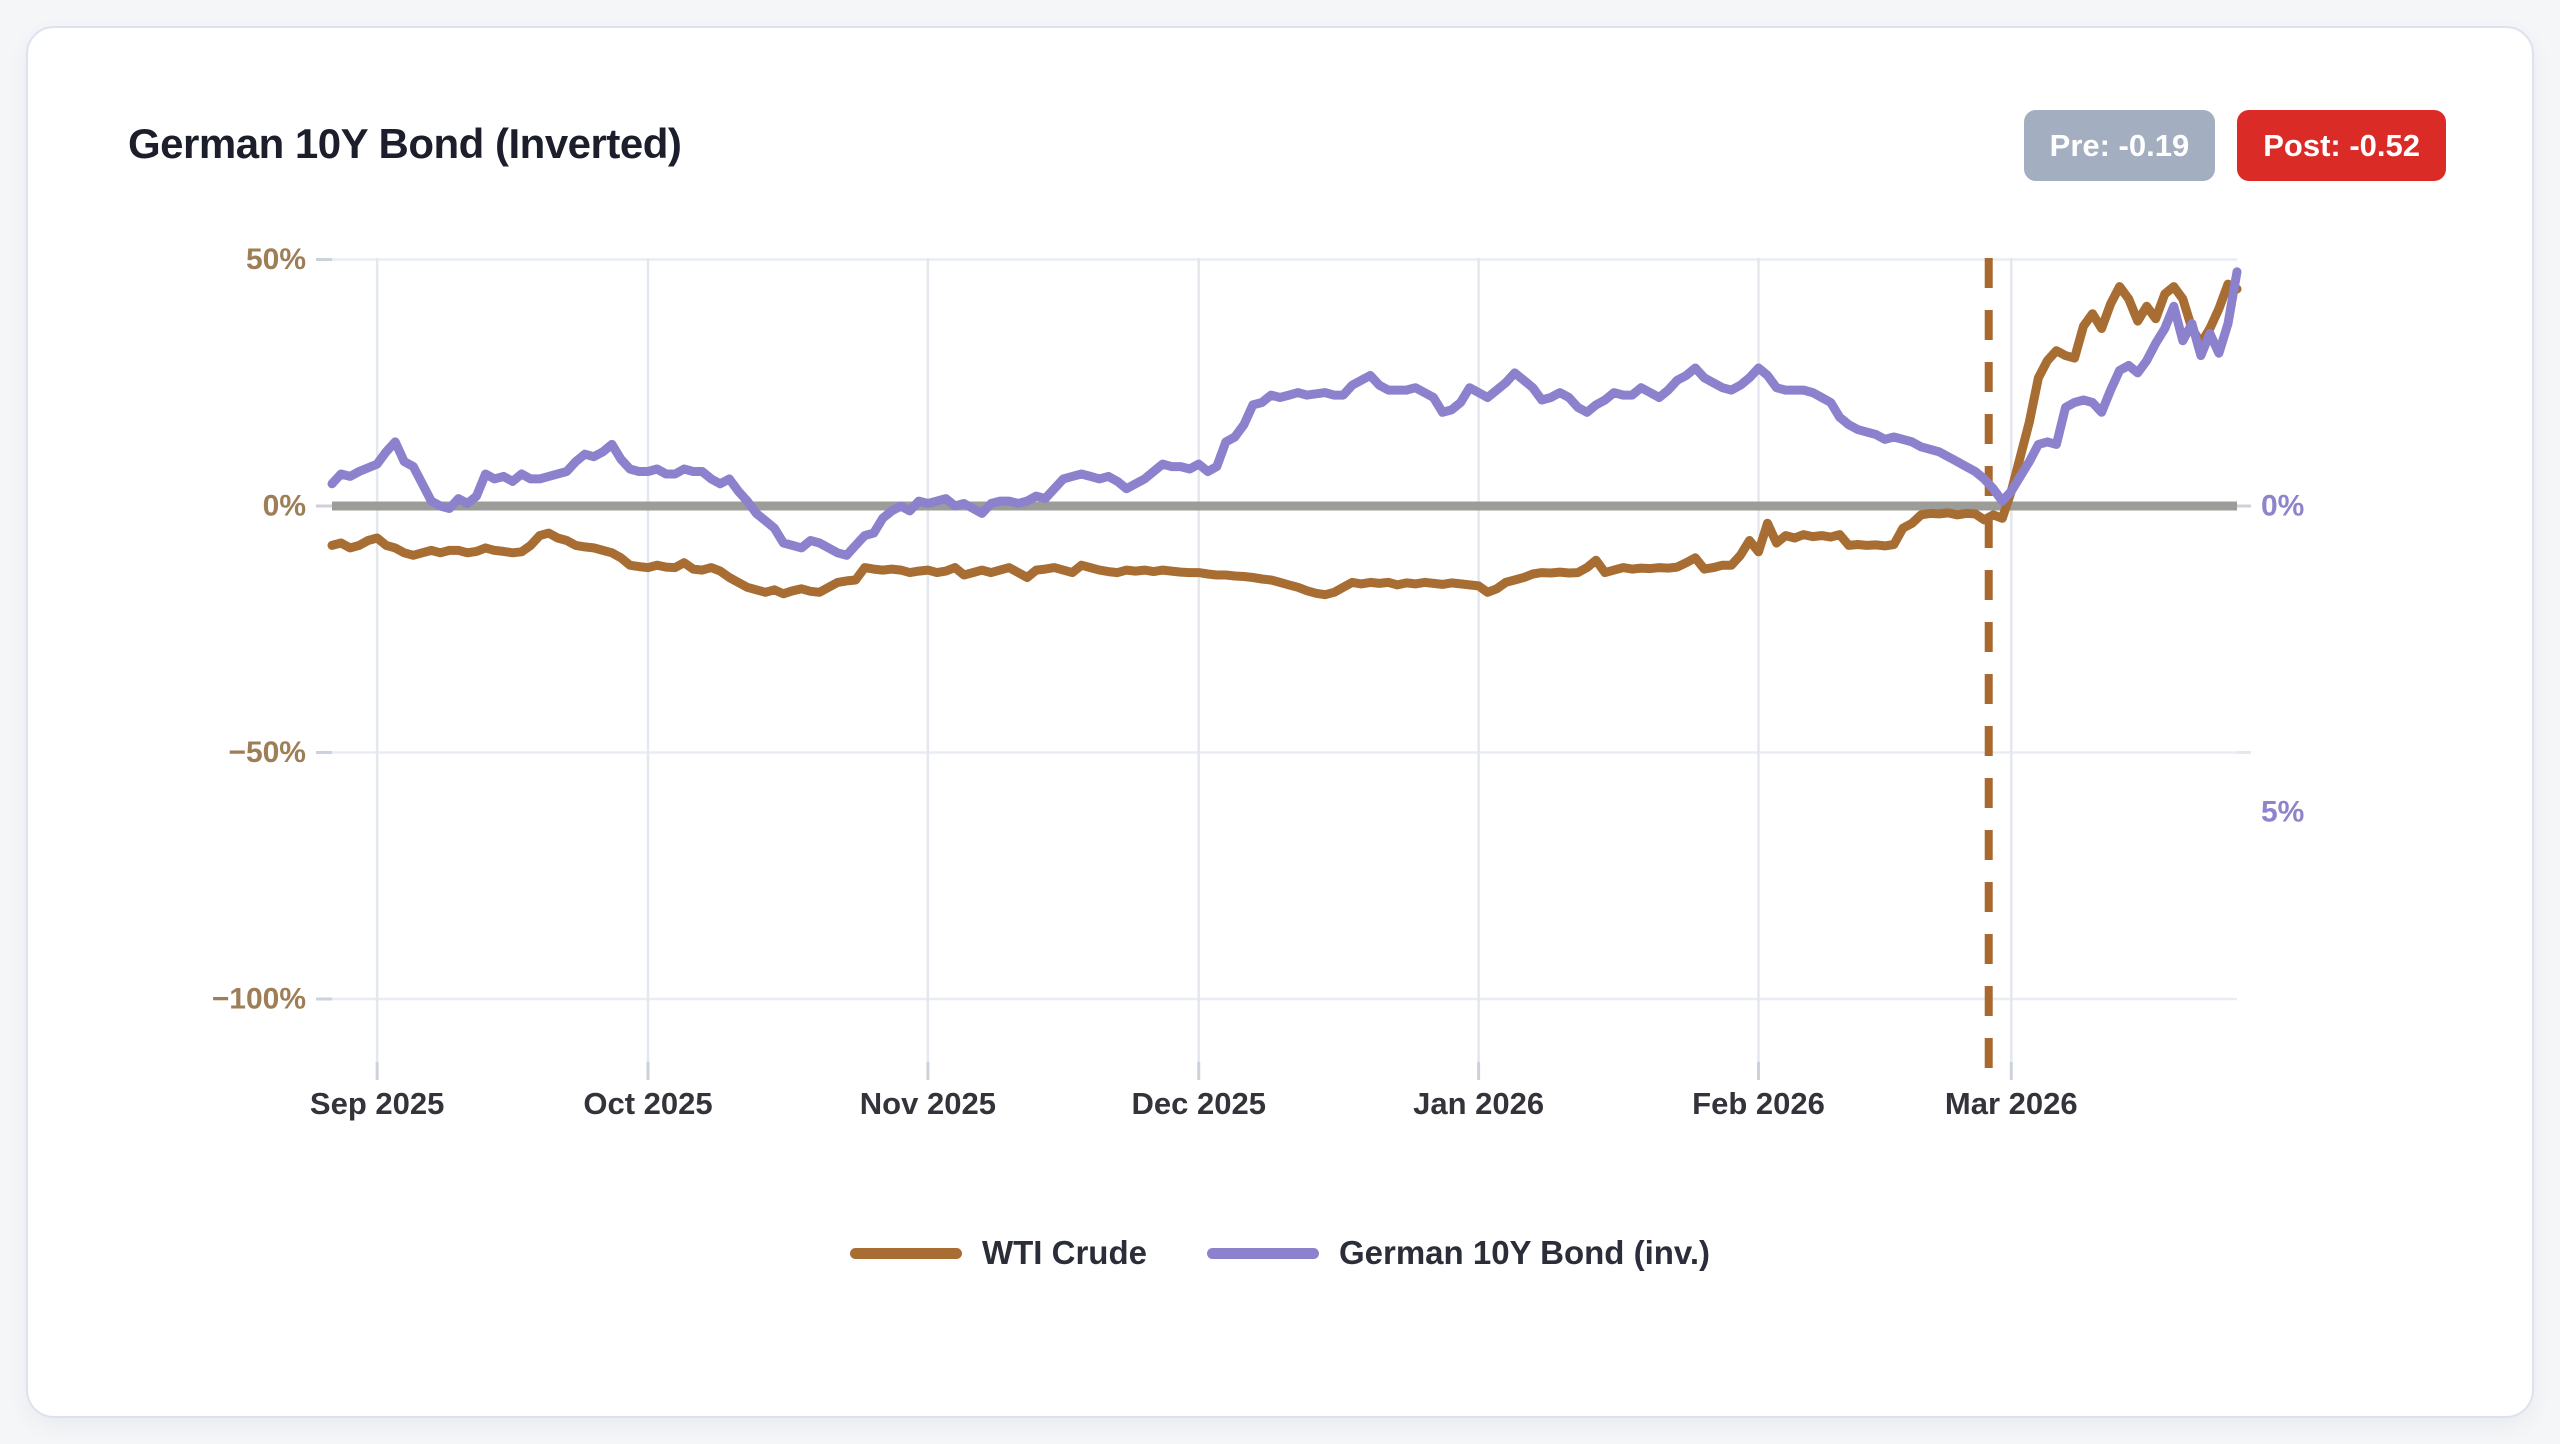 The width and height of the screenshot is (2560, 1444). What do you see at coordinates (284, 506) in the screenshot?
I see `y-axis-tick-label: 0%` at bounding box center [284, 506].